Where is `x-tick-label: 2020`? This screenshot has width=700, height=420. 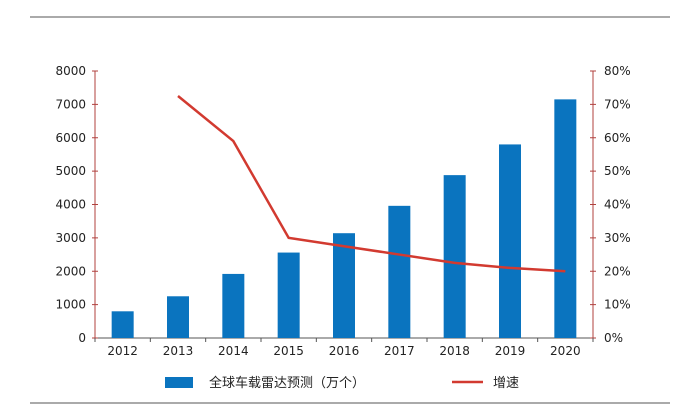
x-tick-label: 2020 is located at coordinates (565, 351).